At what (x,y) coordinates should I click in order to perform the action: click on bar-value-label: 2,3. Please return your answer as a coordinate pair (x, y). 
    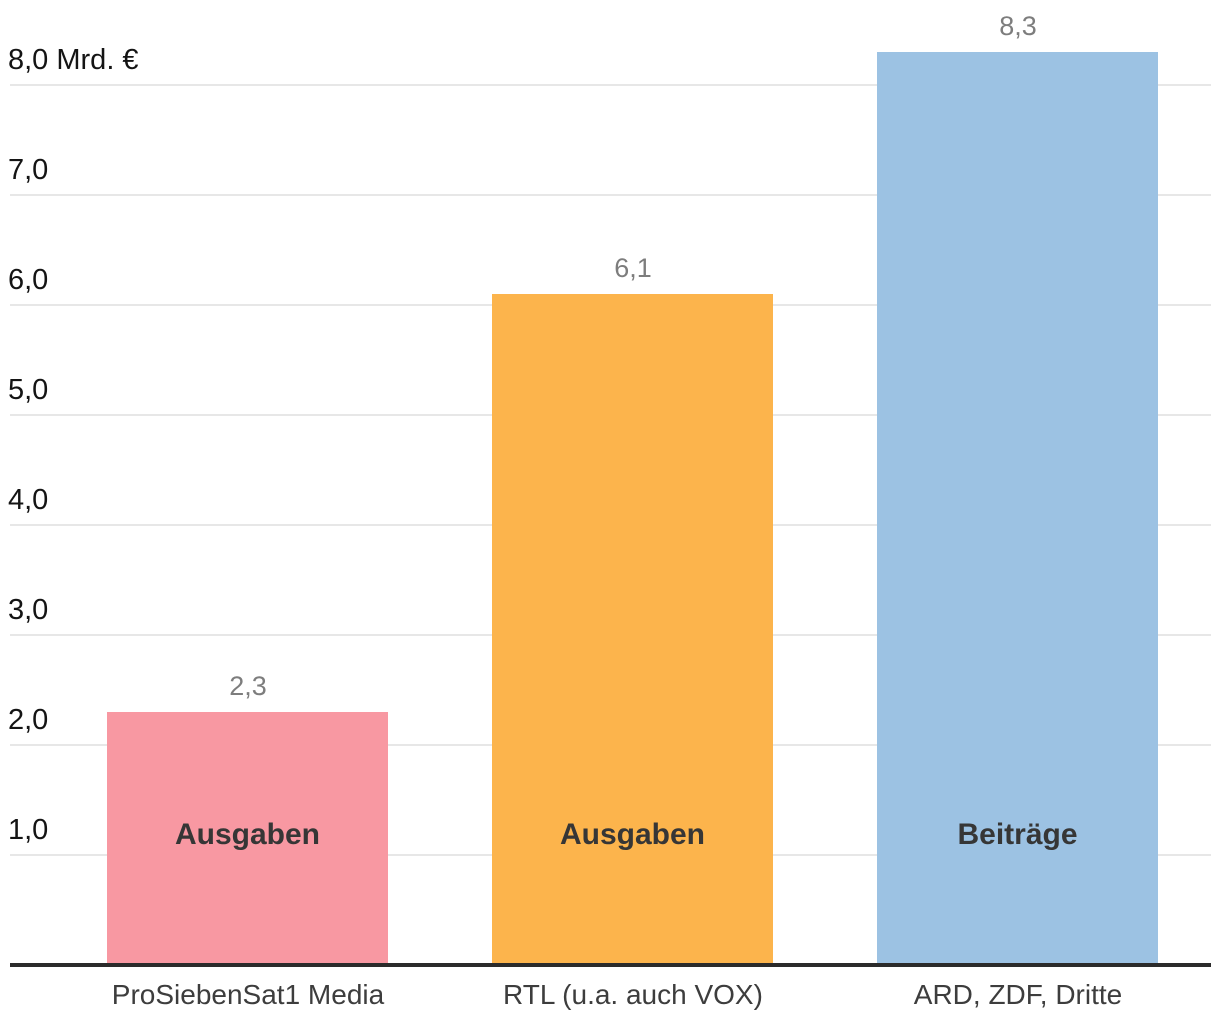
    Looking at the image, I should click on (248, 686).